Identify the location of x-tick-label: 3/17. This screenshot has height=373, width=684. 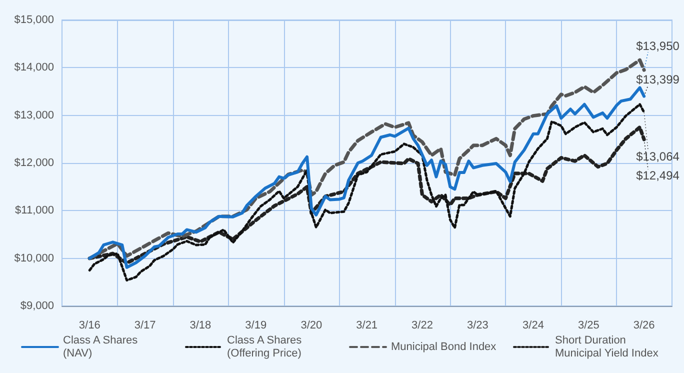
(145, 326).